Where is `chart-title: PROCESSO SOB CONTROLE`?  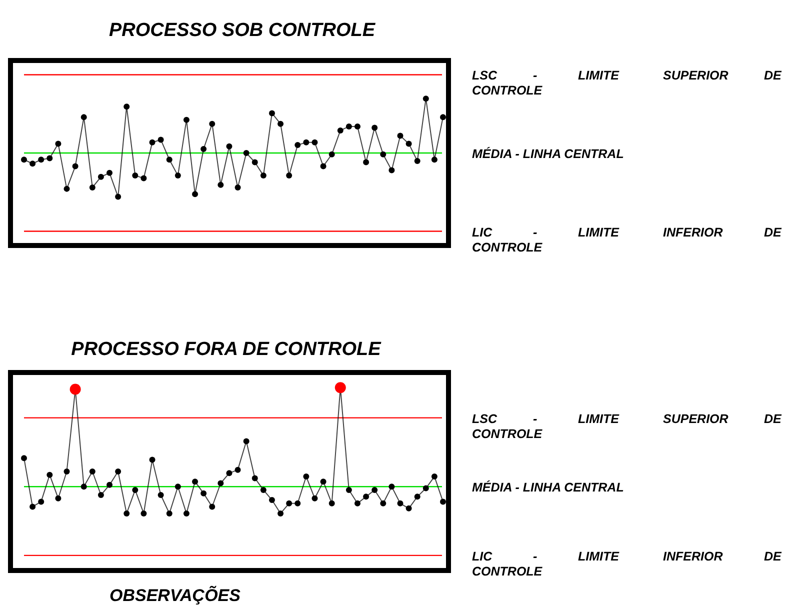 chart-title: PROCESSO SOB CONTROLE is located at coordinates (242, 30).